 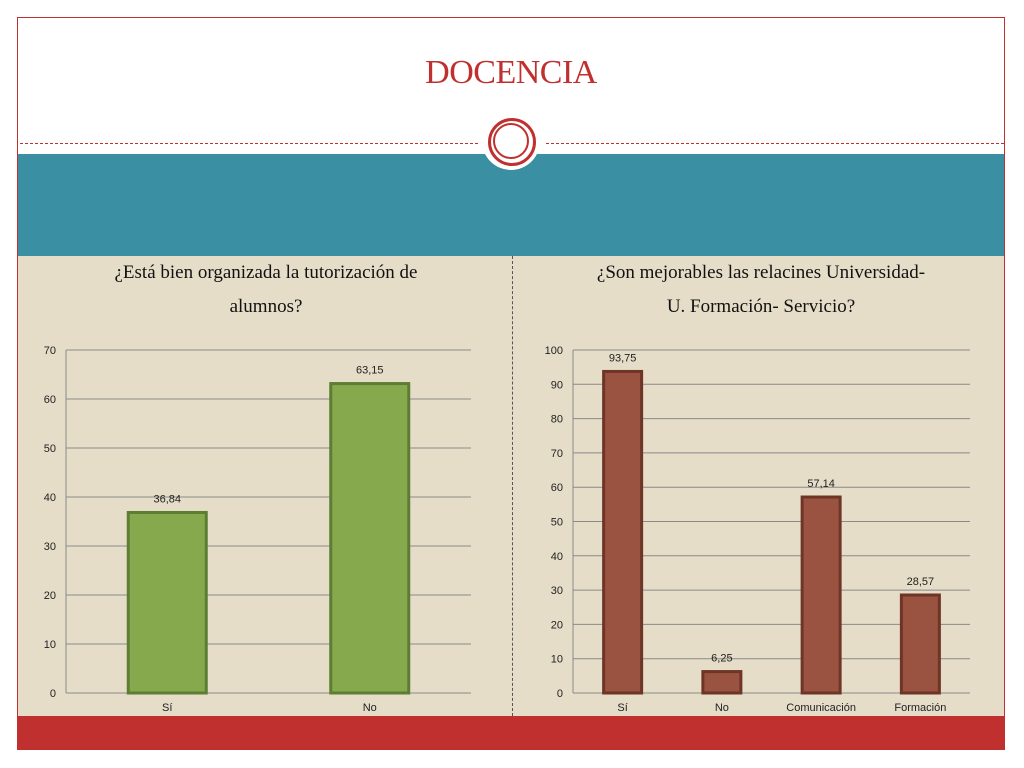 What do you see at coordinates (249, 143) in the screenshot?
I see `title-divider-left` at bounding box center [249, 143].